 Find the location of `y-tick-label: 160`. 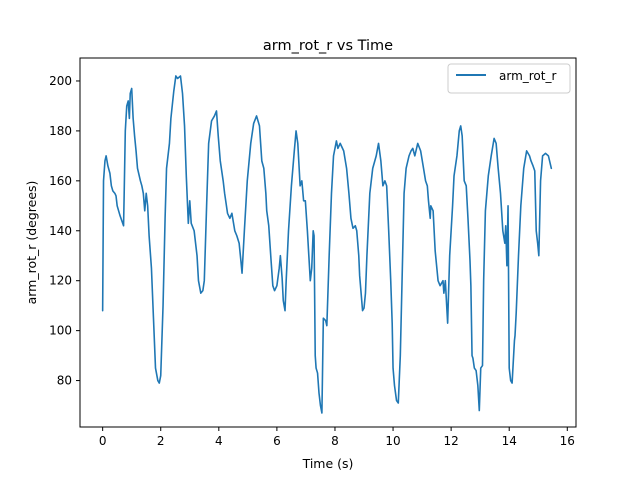

y-tick-label: 160 is located at coordinates (60, 181).